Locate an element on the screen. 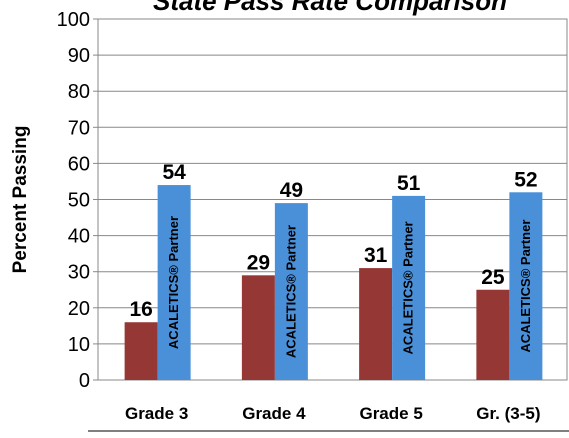  data-label-series-1: 31 is located at coordinates (376, 255).